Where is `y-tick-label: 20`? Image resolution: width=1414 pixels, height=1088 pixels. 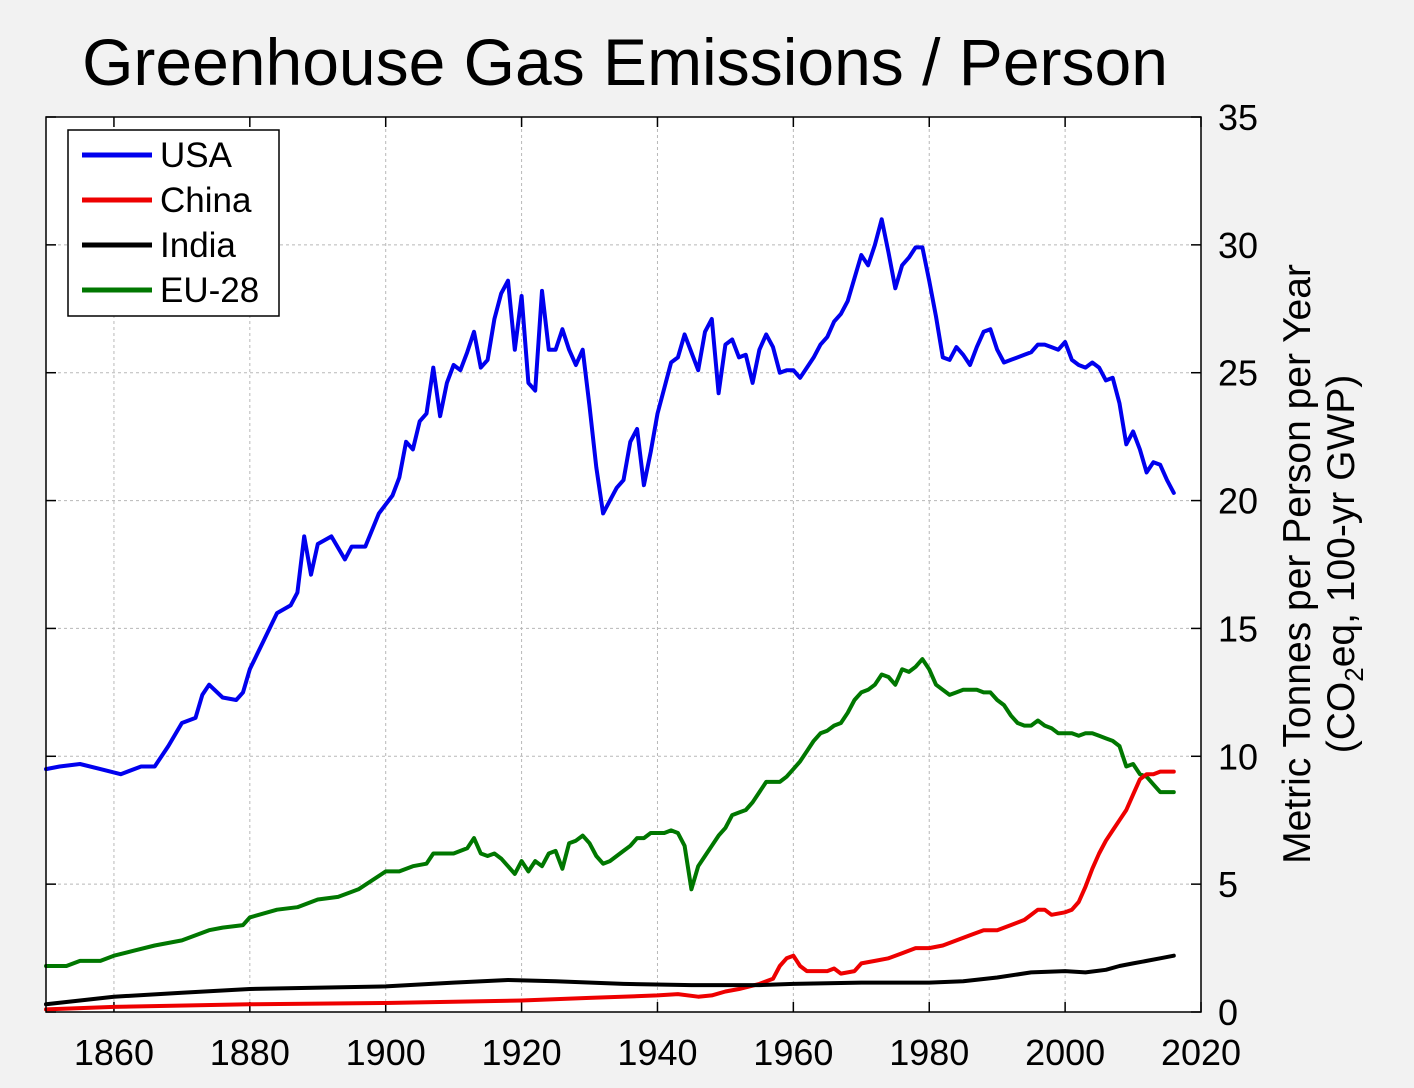
y-tick-label: 20 is located at coordinates (1238, 501).